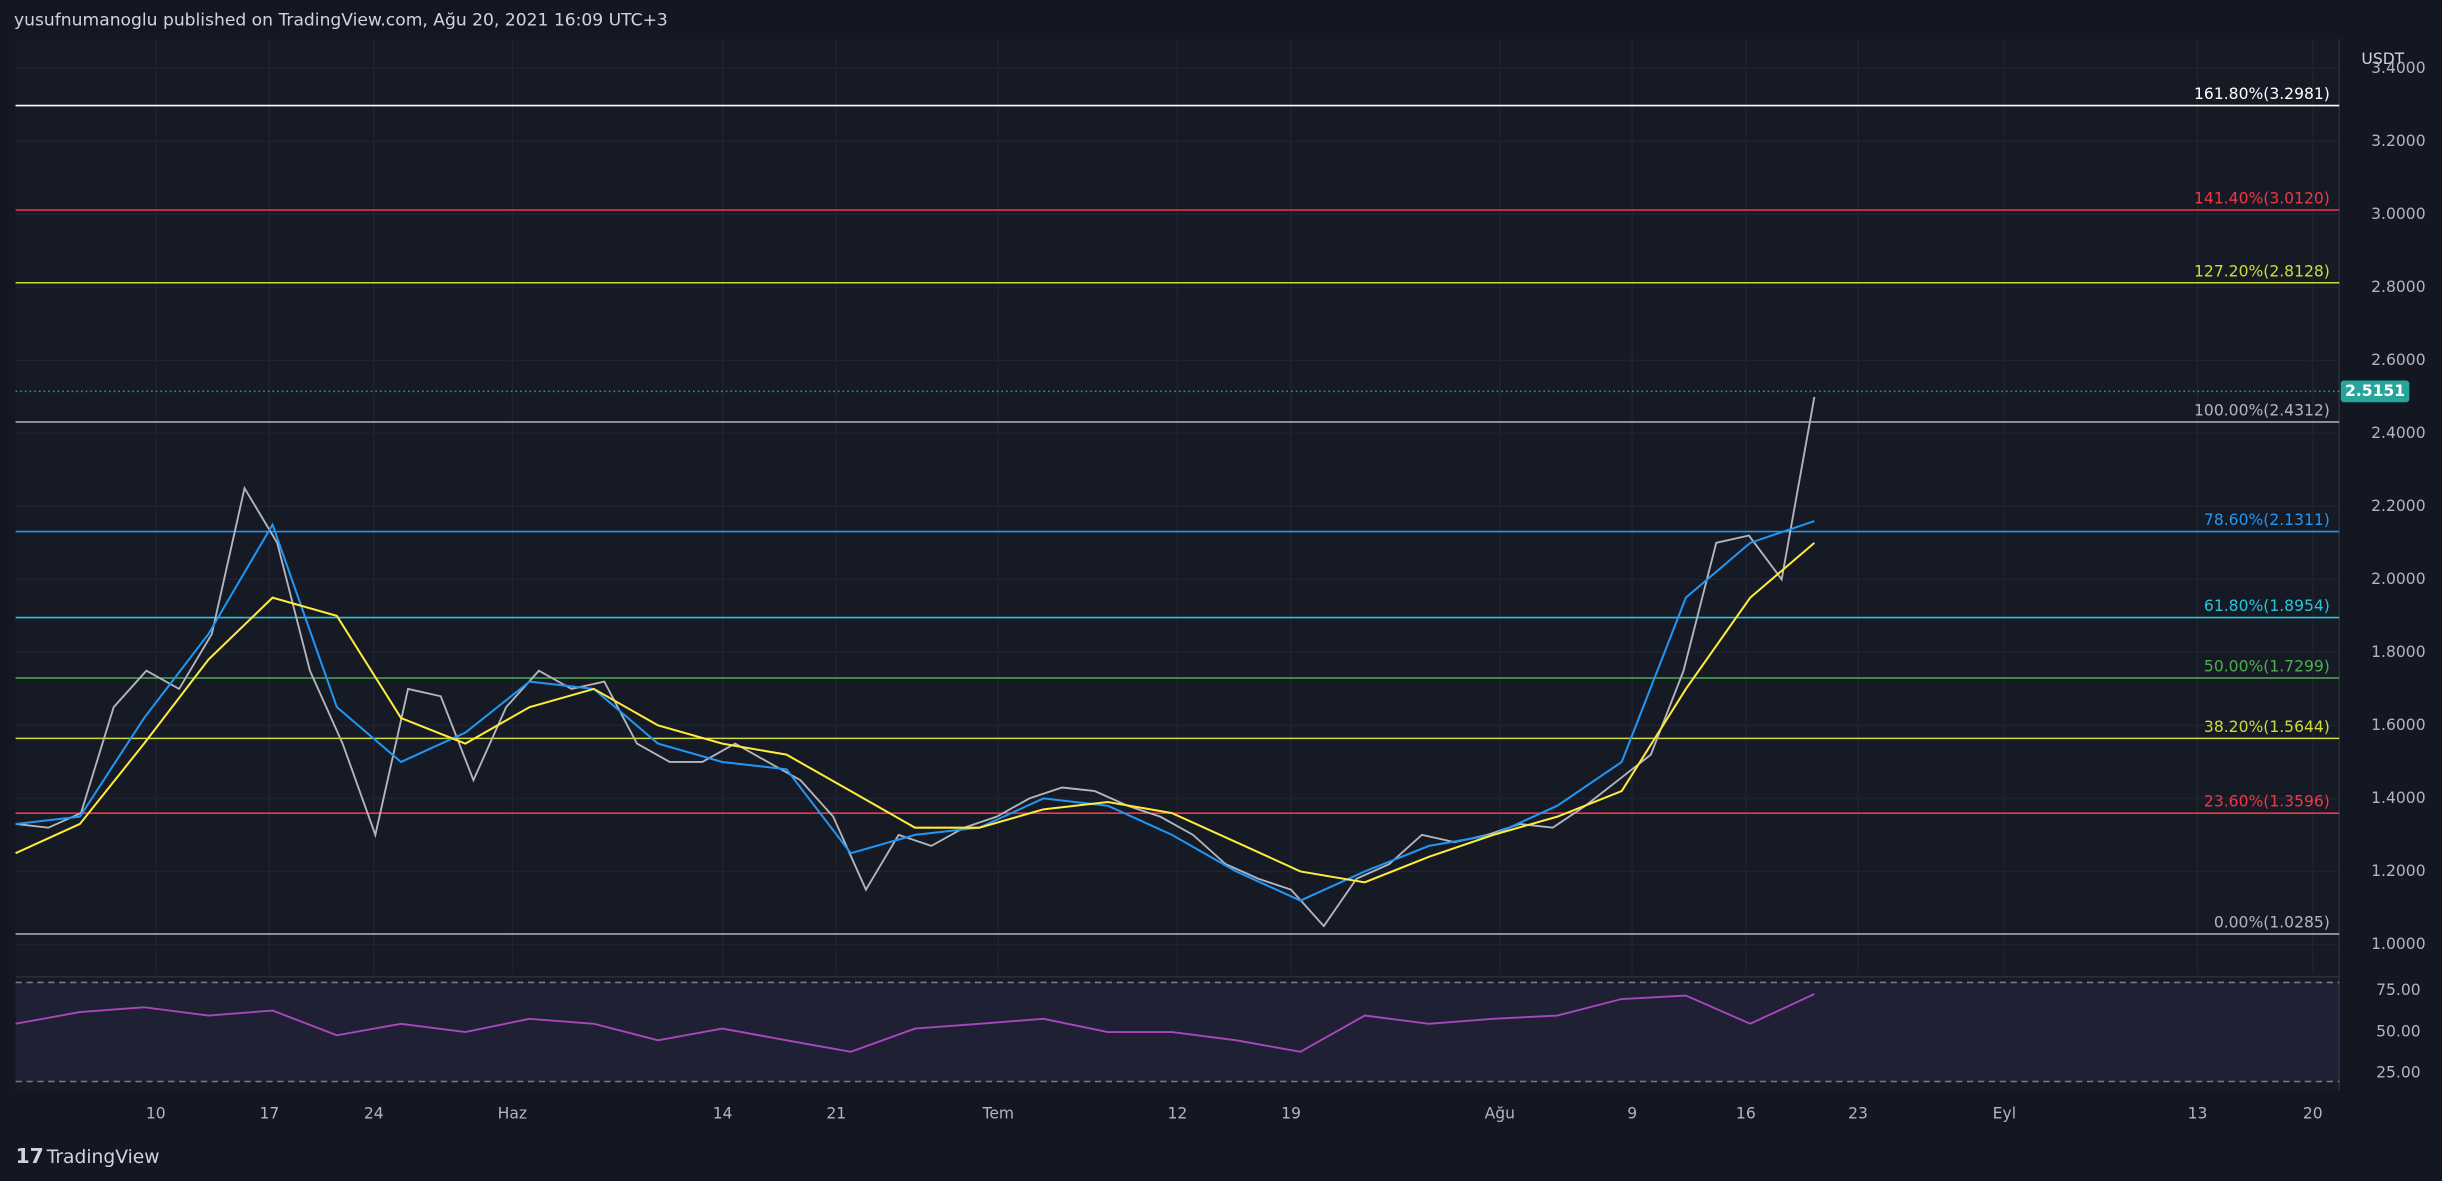 The width and height of the screenshot is (2442, 1181). I want to click on y-tick-label: 2.0000, so click(2398, 579).